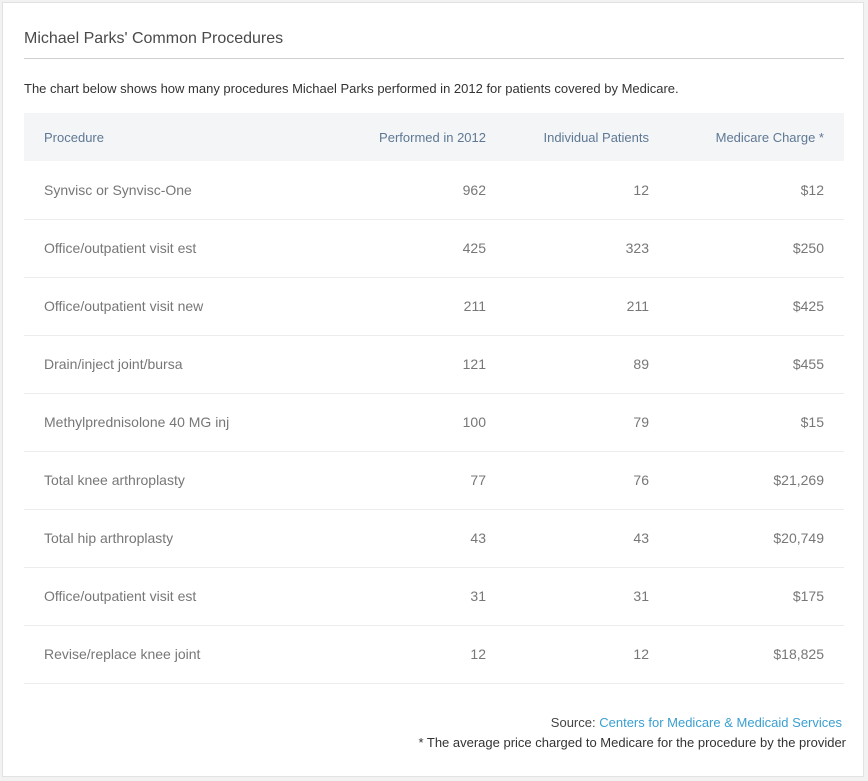 This screenshot has height=781, width=868. I want to click on table-cell: 77, so click(418, 480).